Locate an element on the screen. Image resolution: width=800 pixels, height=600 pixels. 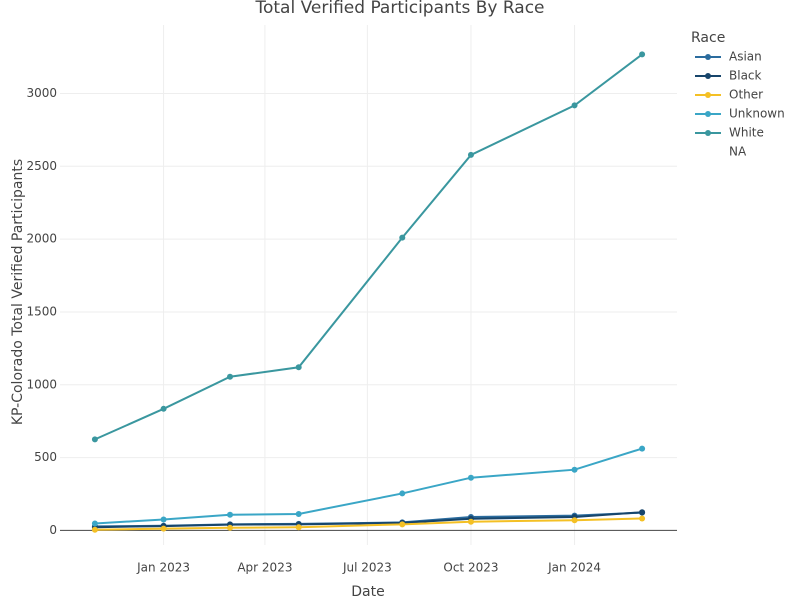
y-tick-label: 3000 is located at coordinates (41, 93).